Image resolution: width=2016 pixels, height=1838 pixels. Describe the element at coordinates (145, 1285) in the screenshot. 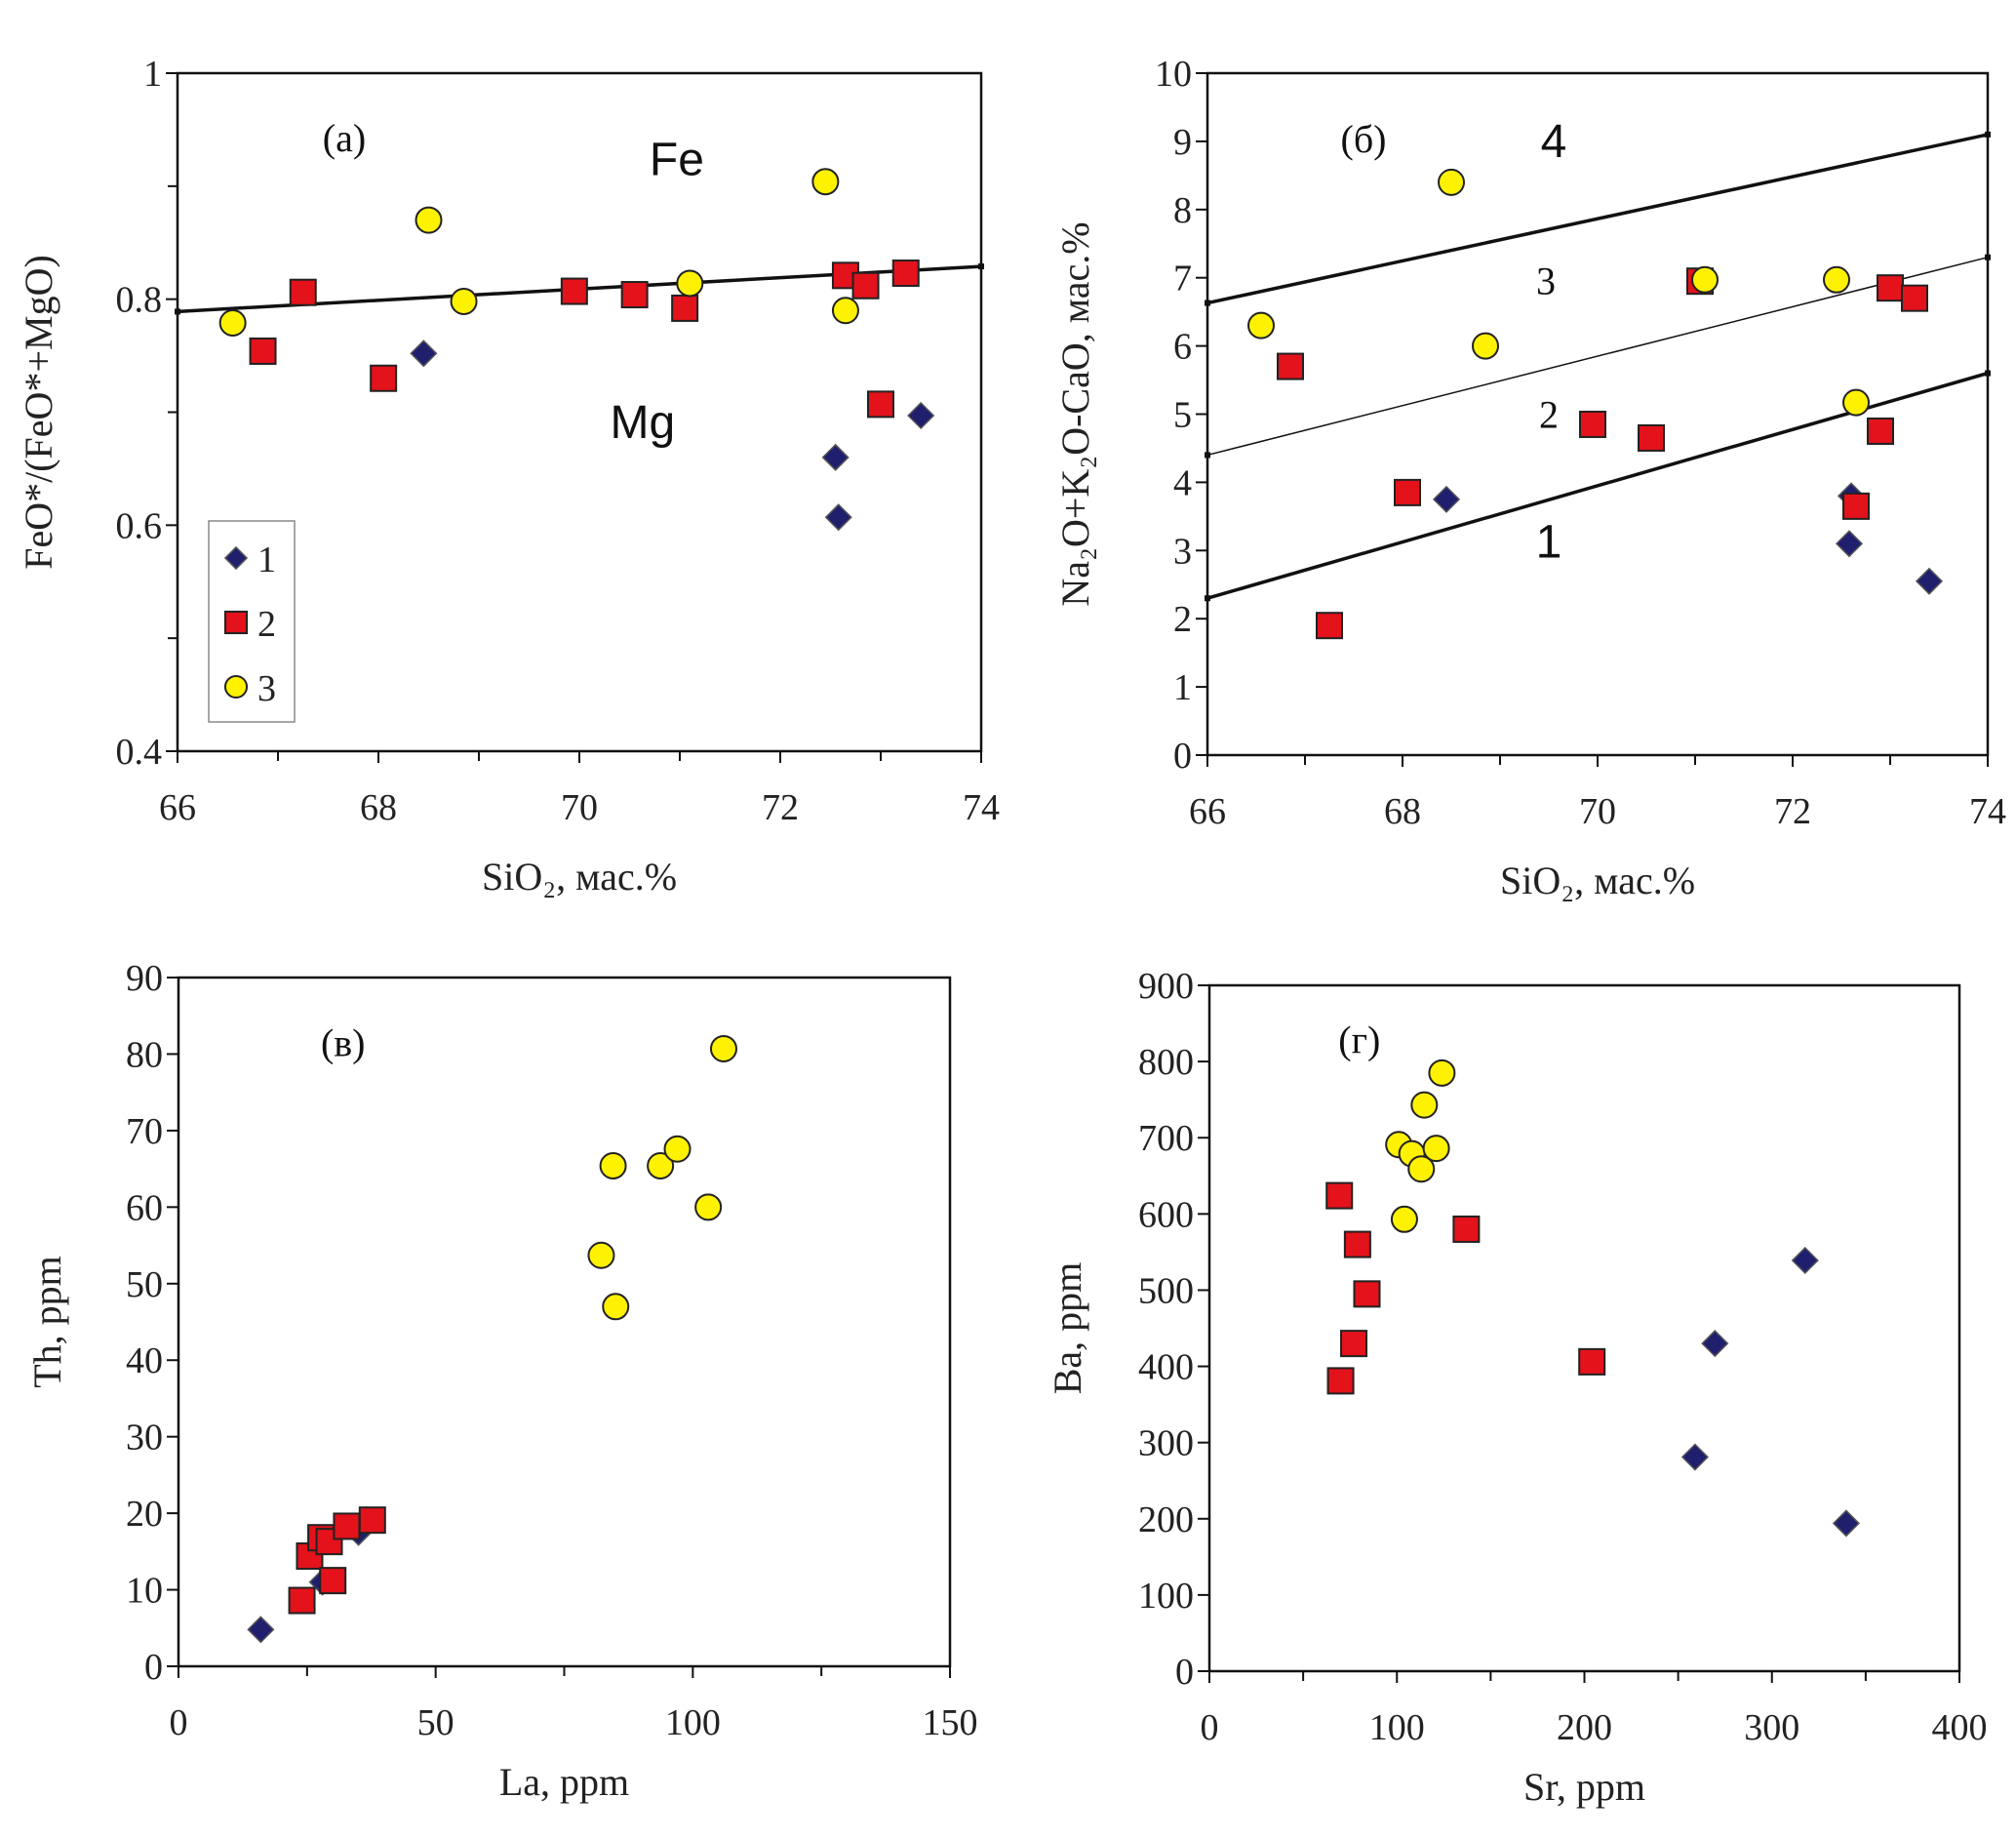

I see `y-tick-label: 50` at that location.